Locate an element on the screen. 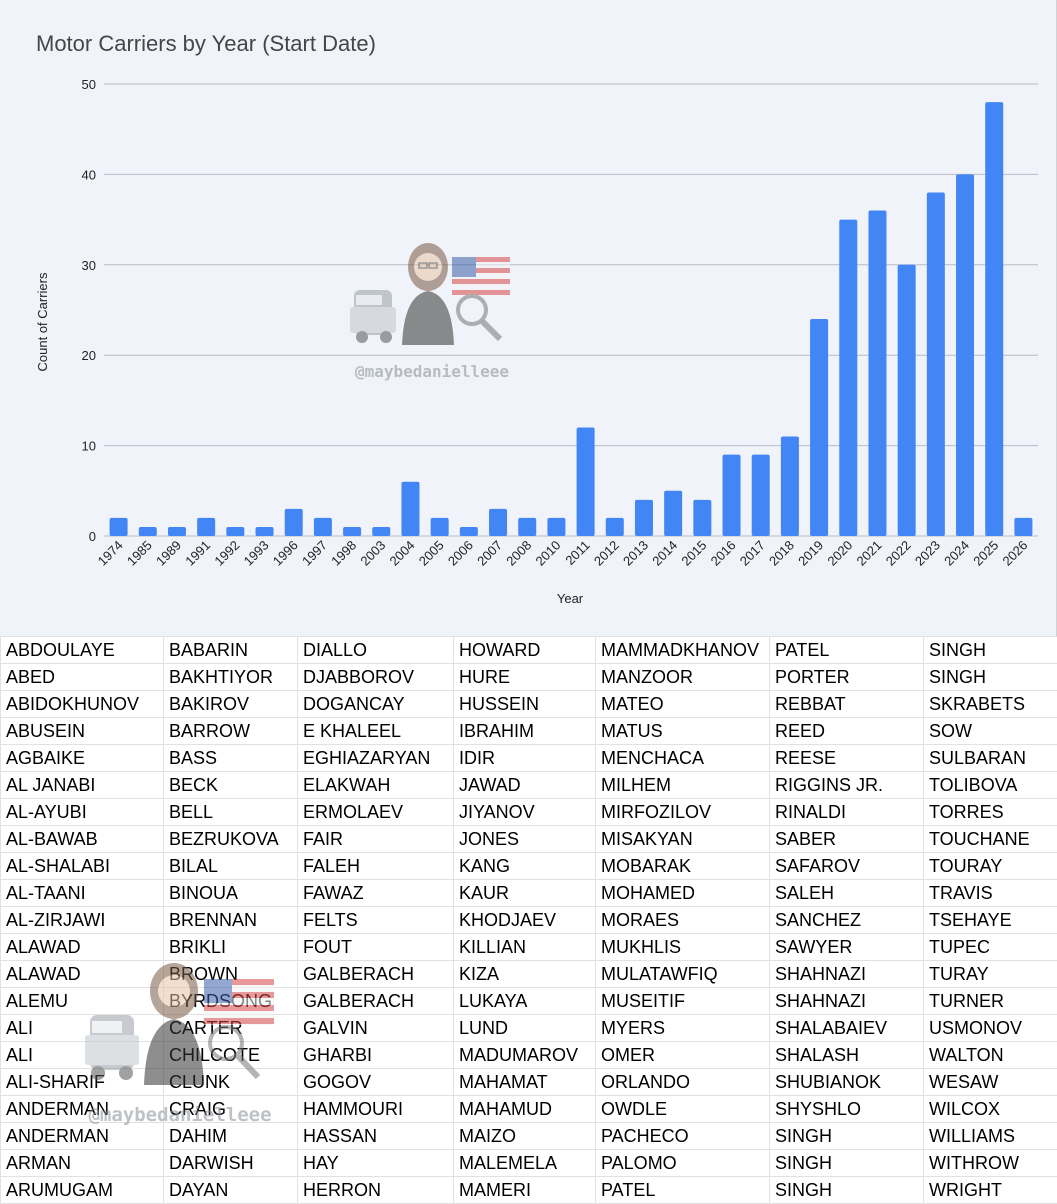 The width and height of the screenshot is (1057, 1204). table-cell: MATUS is located at coordinates (683, 731).